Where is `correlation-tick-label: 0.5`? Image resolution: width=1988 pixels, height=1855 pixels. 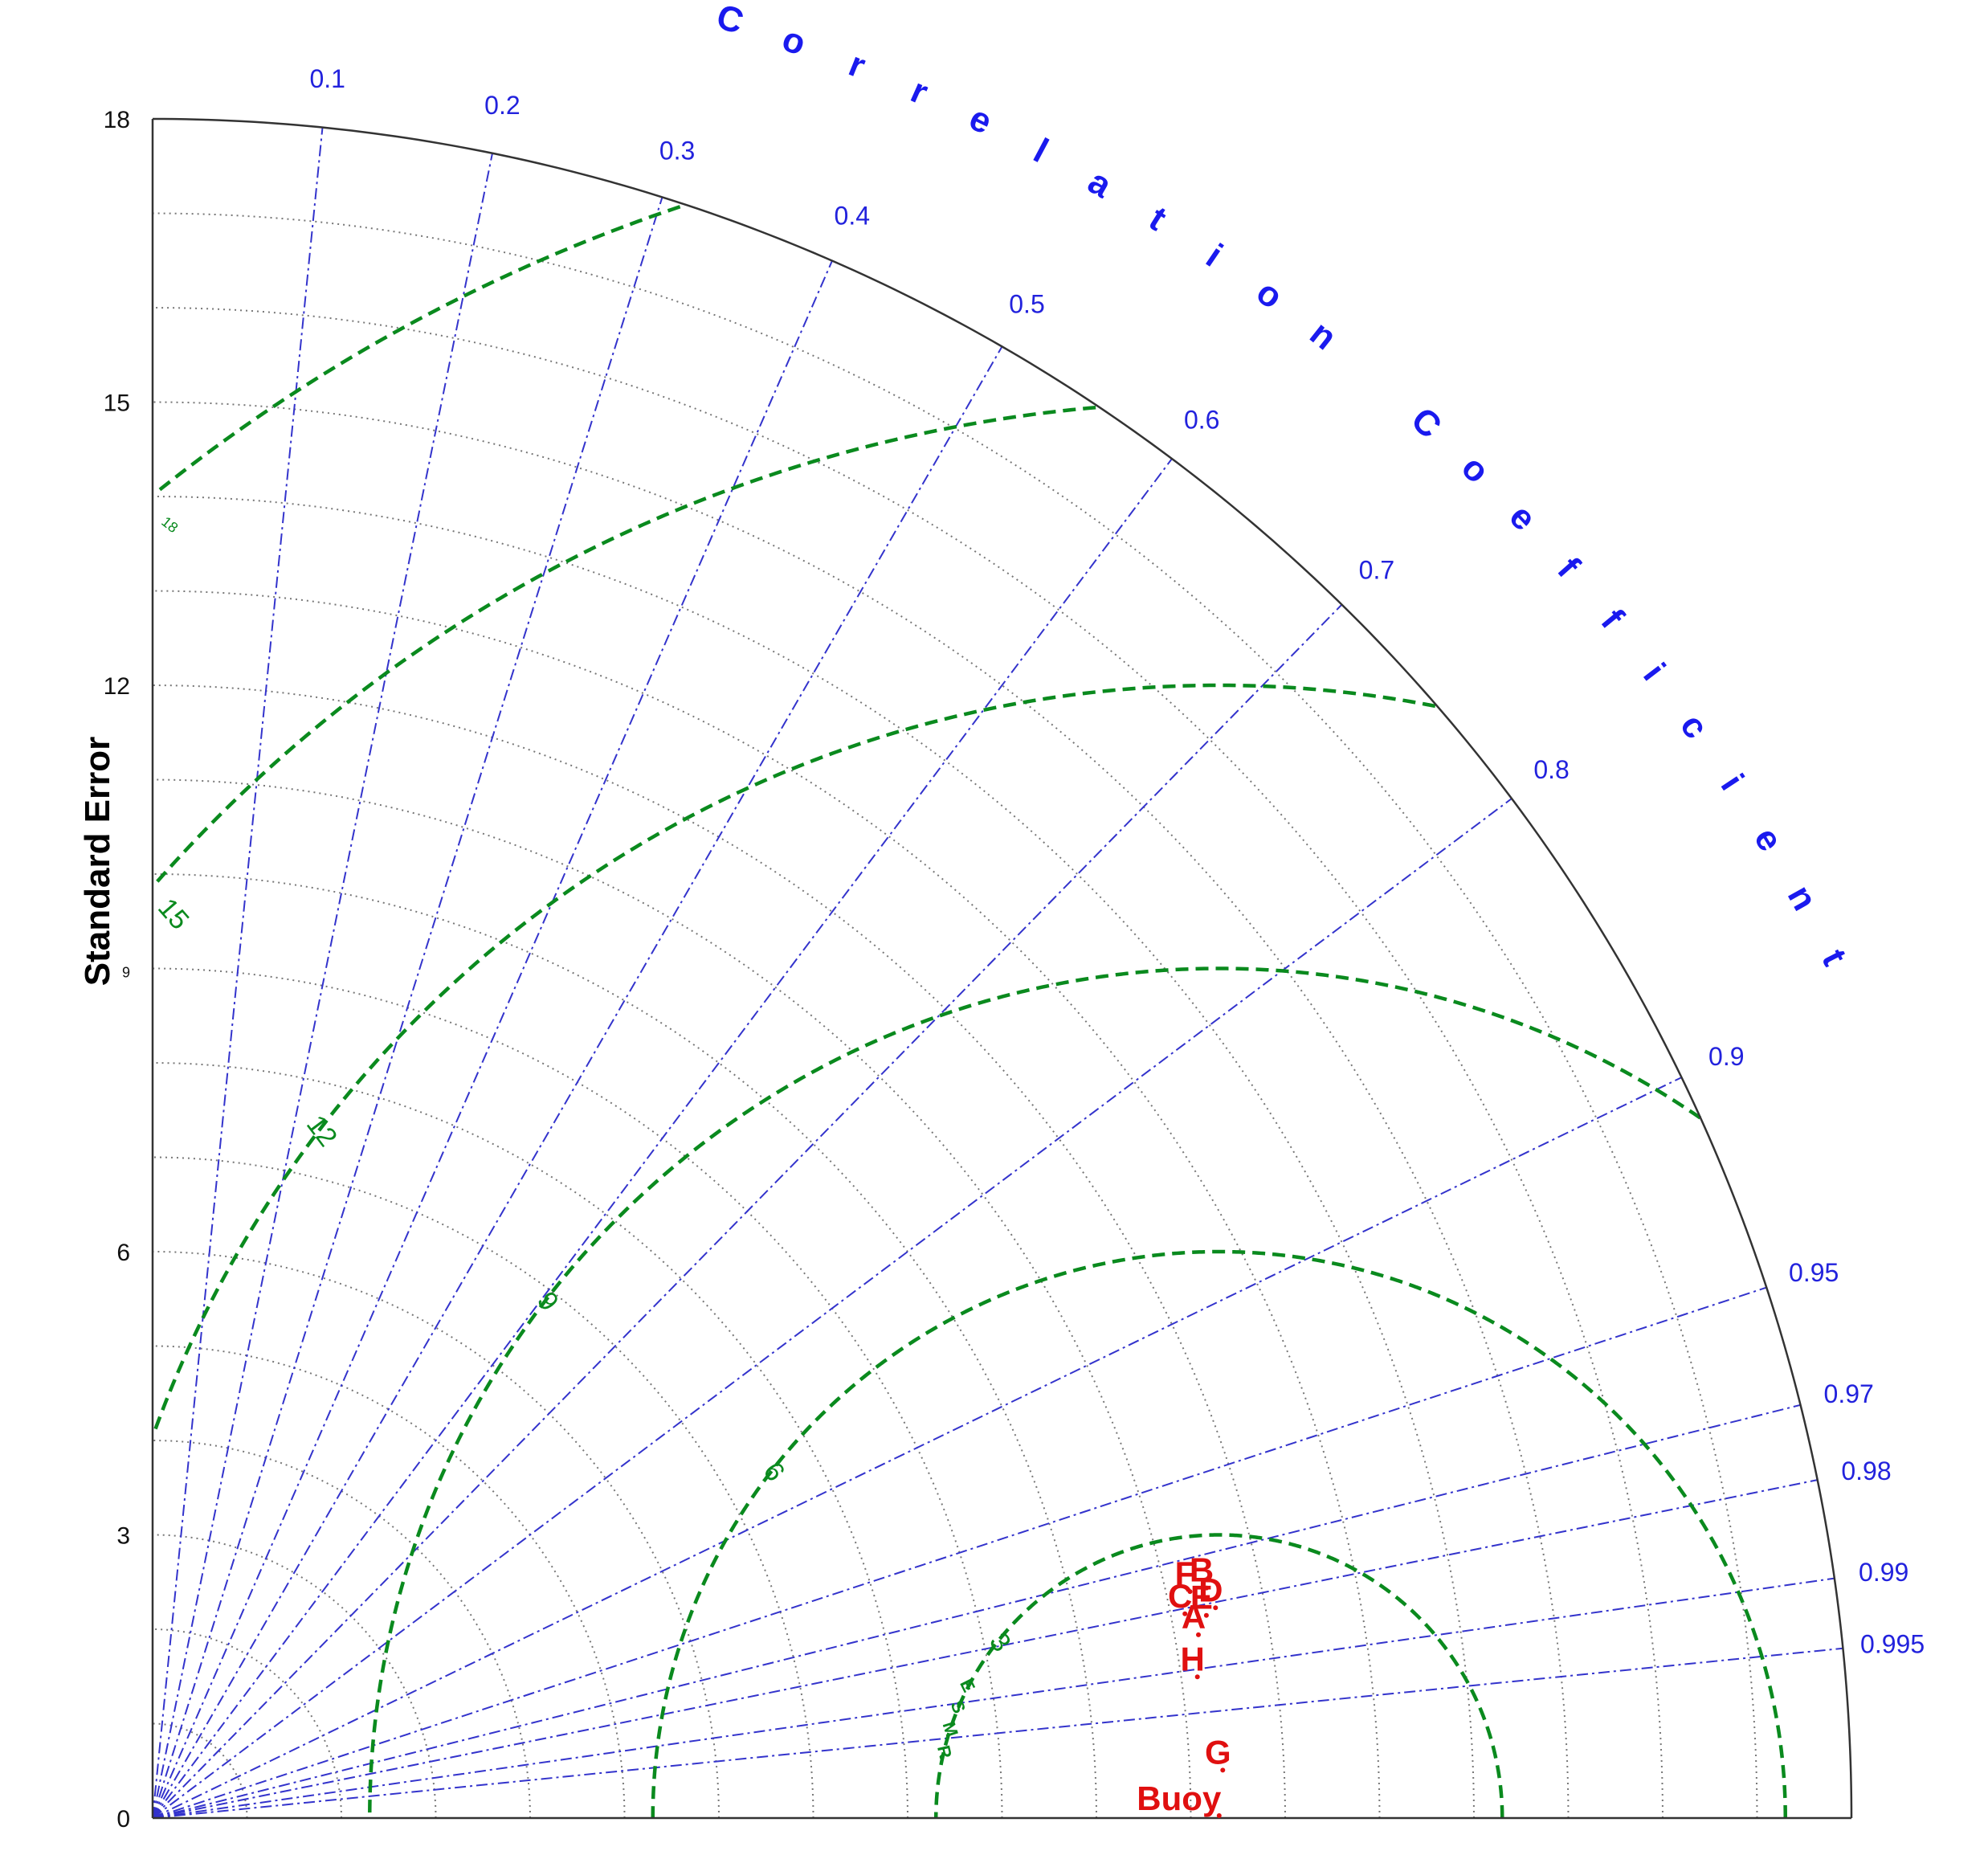 correlation-tick-label: 0.5 is located at coordinates (1026, 304).